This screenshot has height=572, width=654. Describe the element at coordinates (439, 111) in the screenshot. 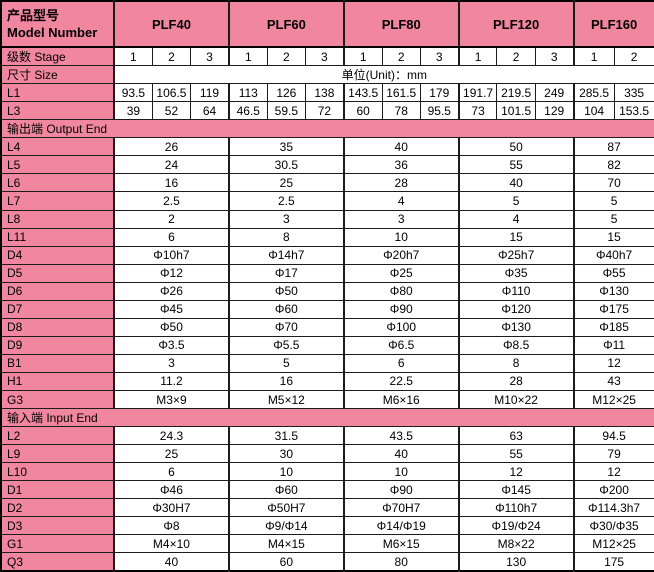

I see `data-cell: 95.5` at that location.